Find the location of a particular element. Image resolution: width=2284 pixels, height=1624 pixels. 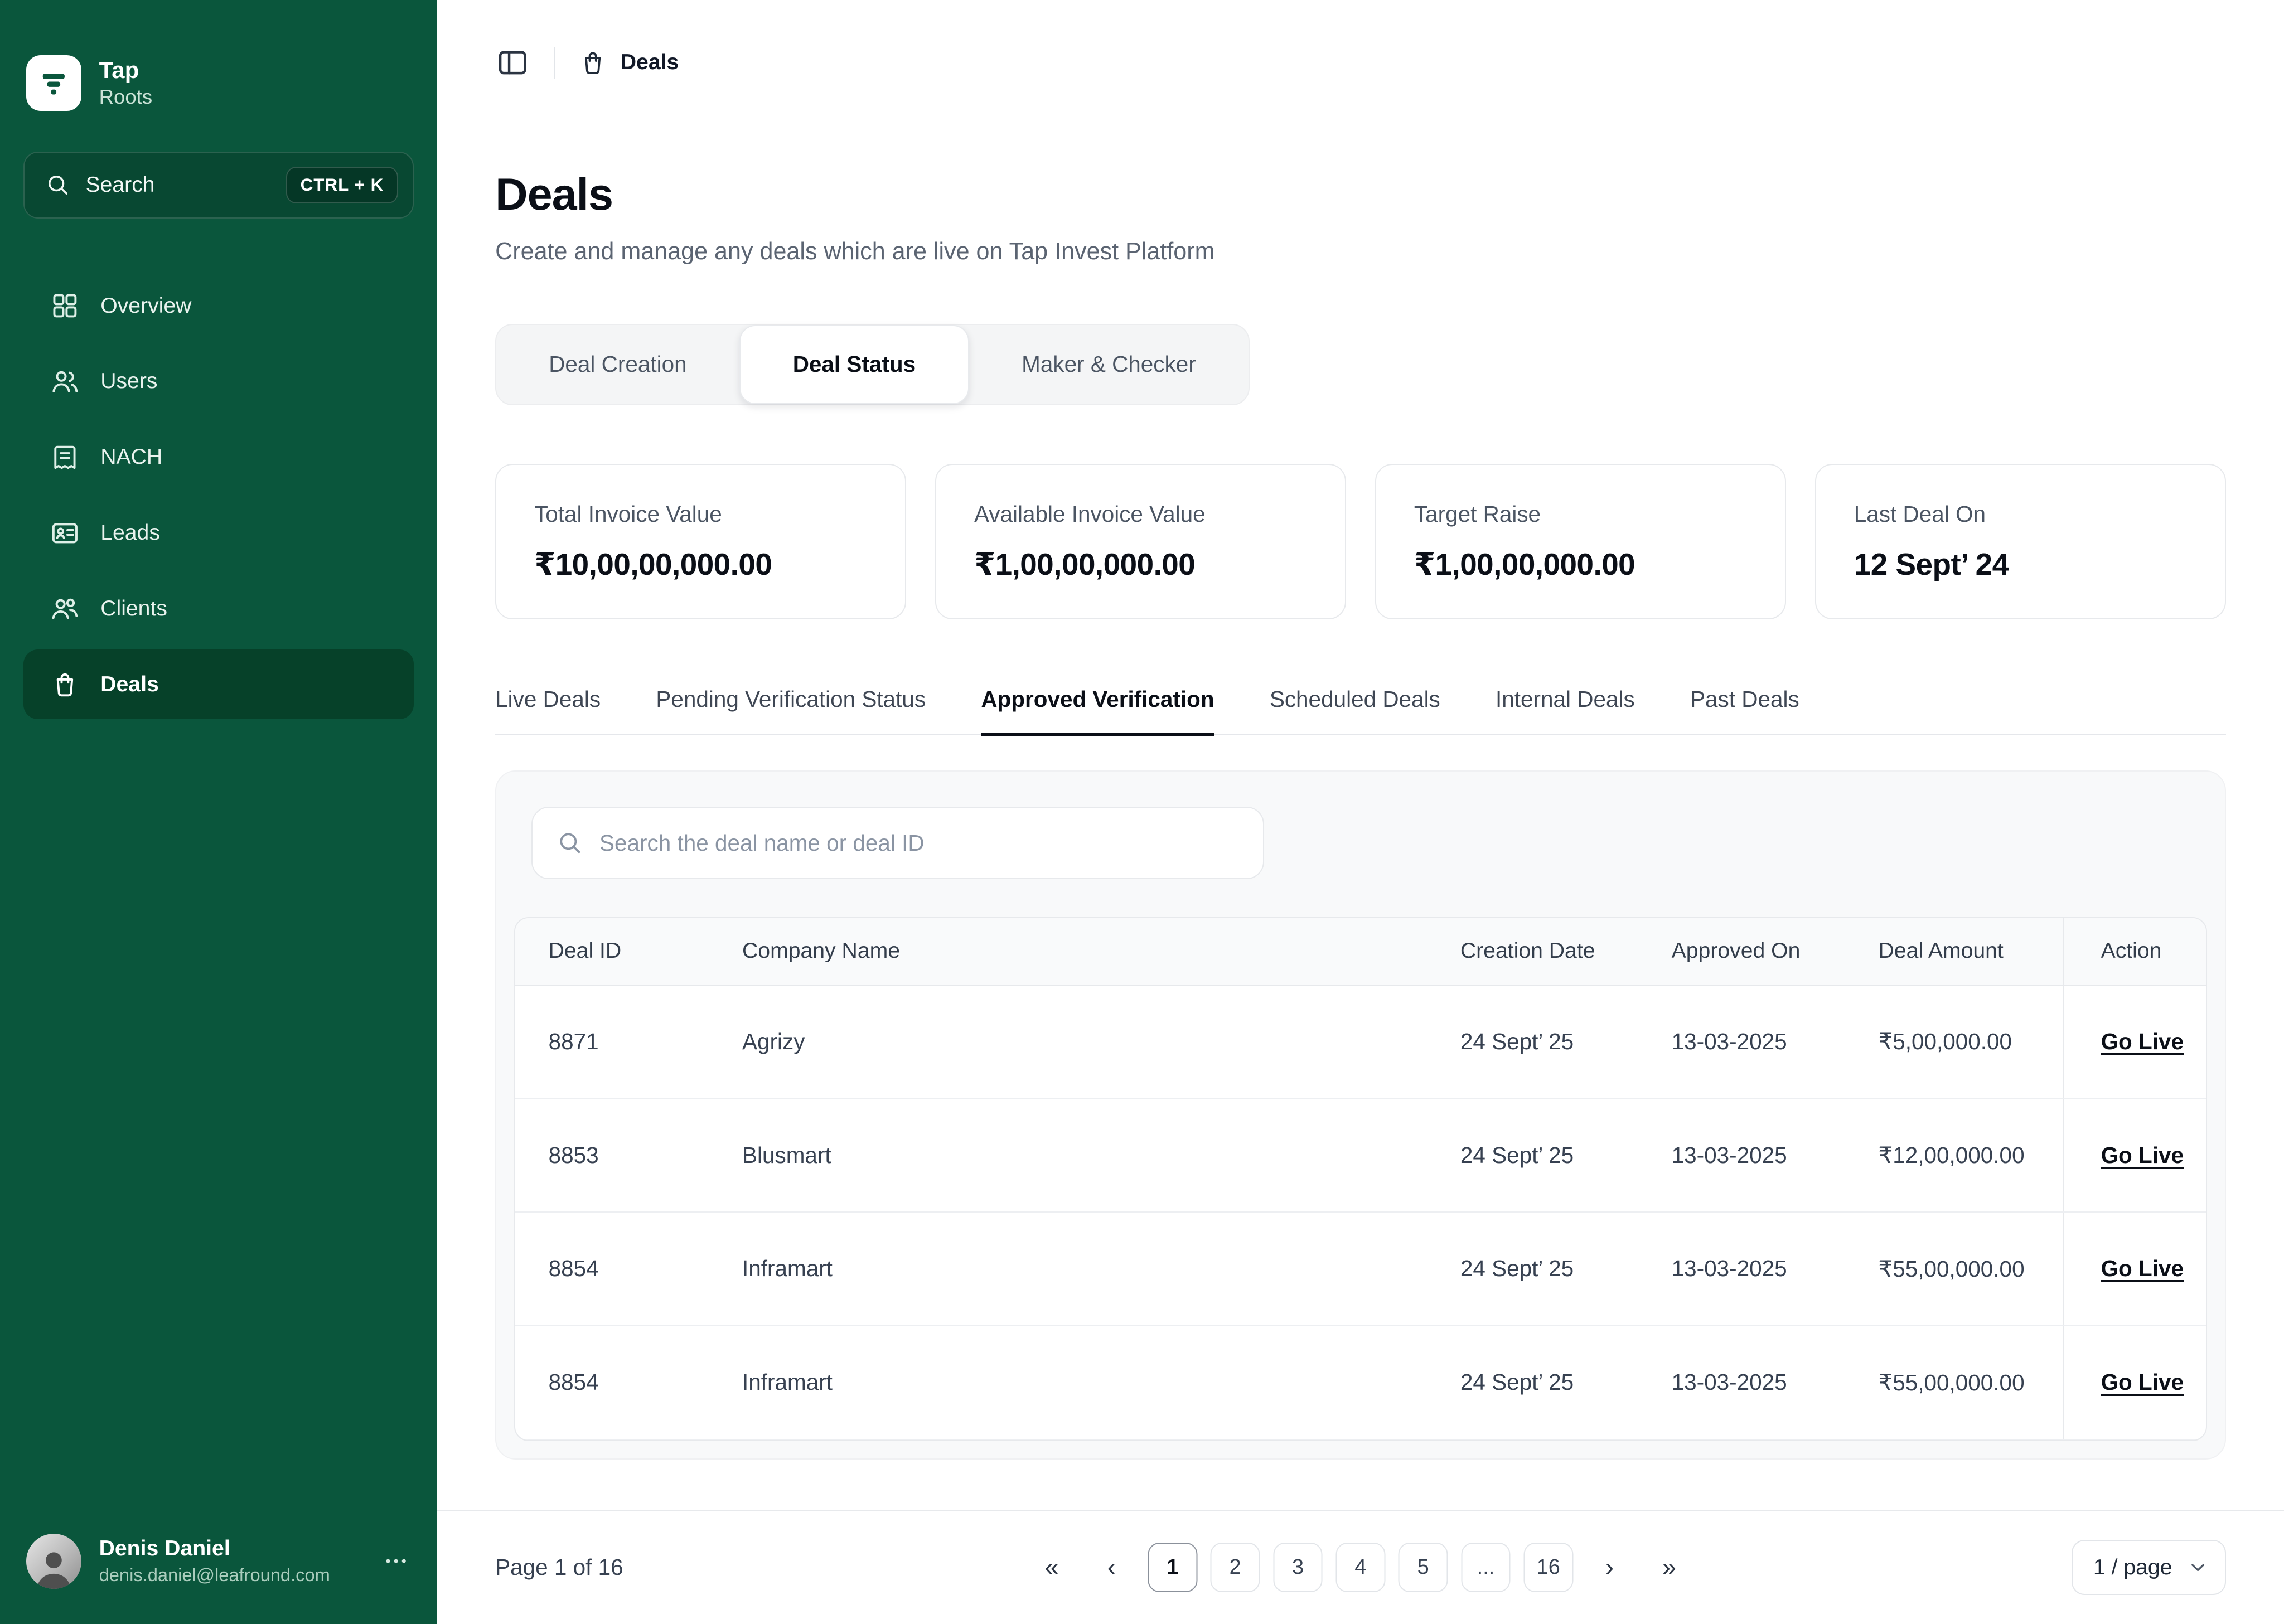

stat-value: ₹1,00,00,000.00 is located at coordinates (1085, 563).